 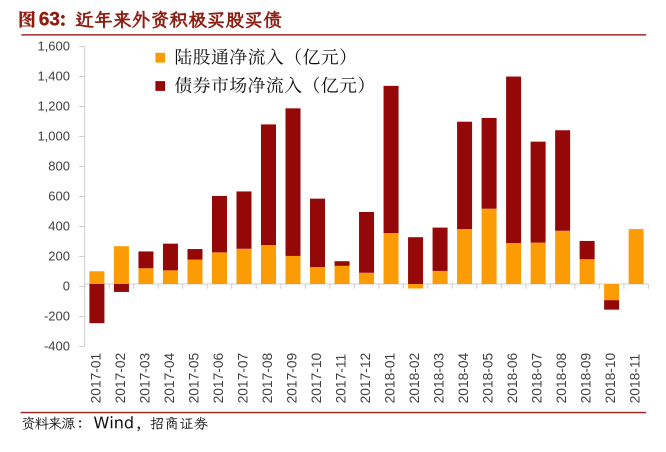 What do you see at coordinates (53, 135) in the screenshot?
I see `svg-text: 1,000` at bounding box center [53, 135].